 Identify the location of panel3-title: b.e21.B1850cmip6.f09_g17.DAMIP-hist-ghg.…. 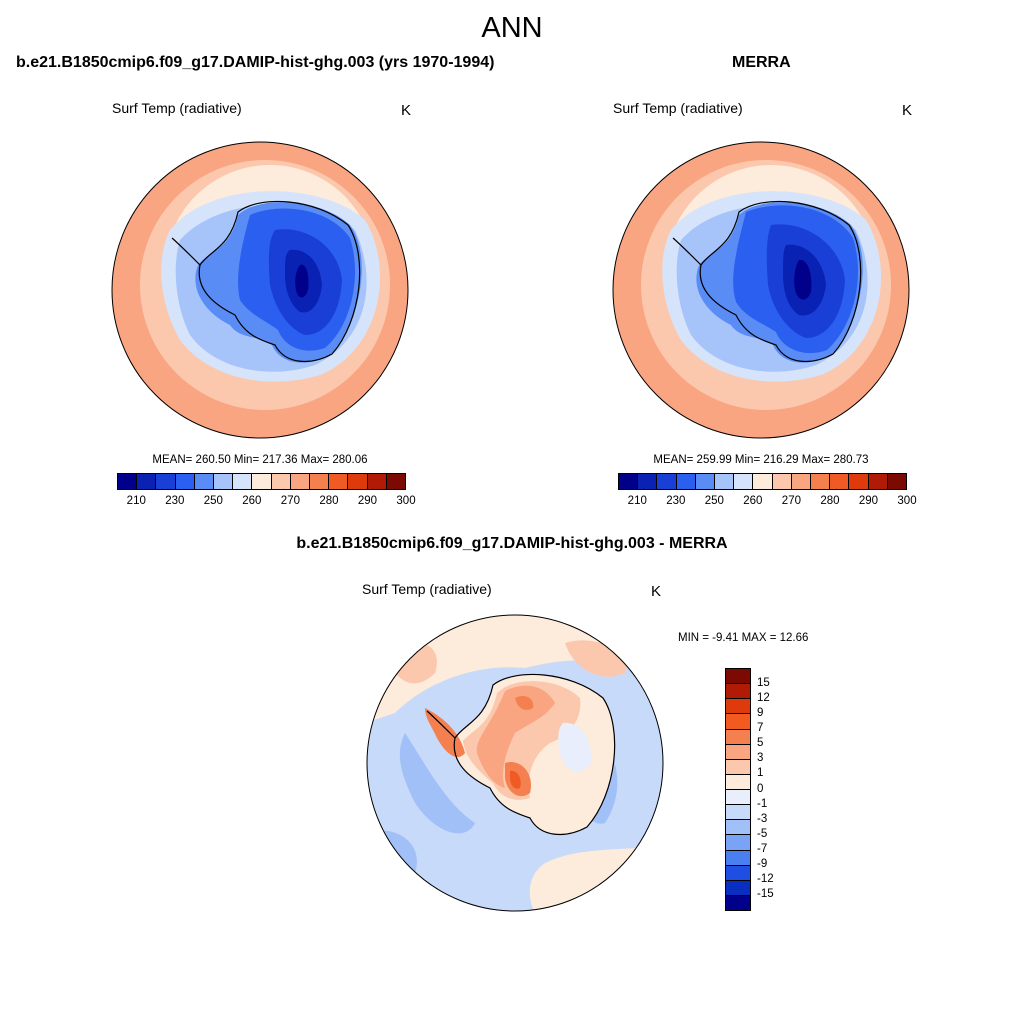
(512, 543).